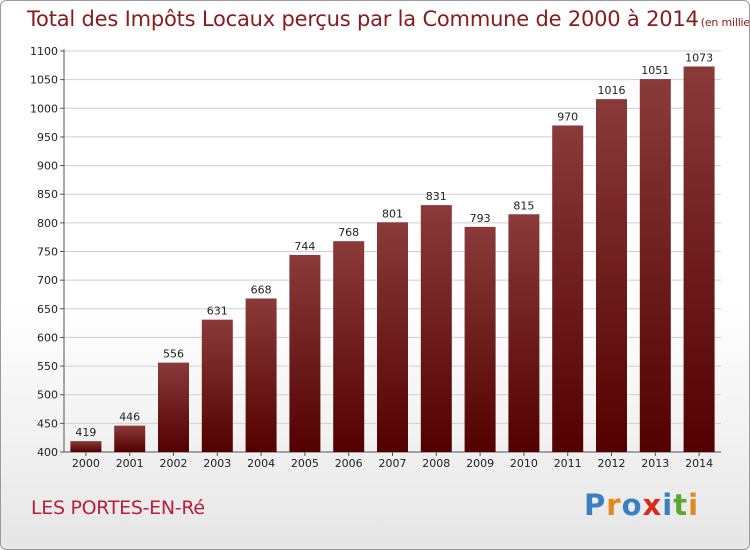 The width and height of the screenshot is (750, 550). What do you see at coordinates (568, 463) in the screenshot?
I see `x-tick-label: 2011` at bounding box center [568, 463].